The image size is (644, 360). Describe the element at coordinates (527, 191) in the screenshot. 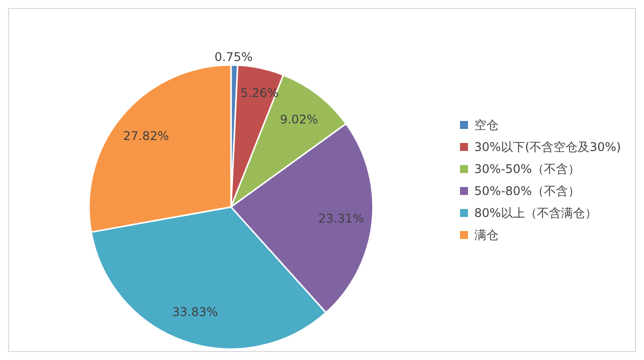

I see `legend-label: 50%-80%（不含）` at that location.